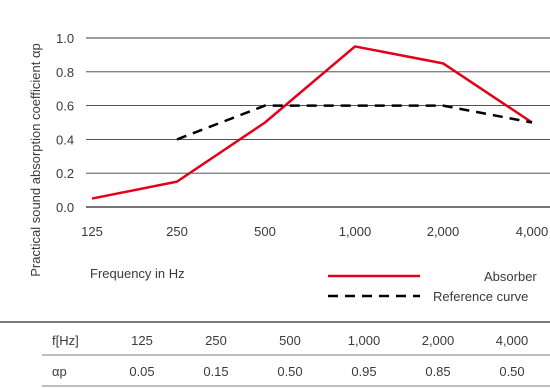 This screenshot has height=388, width=550. Describe the element at coordinates (92, 231) in the screenshot. I see `x-tick-label: 125` at that location.